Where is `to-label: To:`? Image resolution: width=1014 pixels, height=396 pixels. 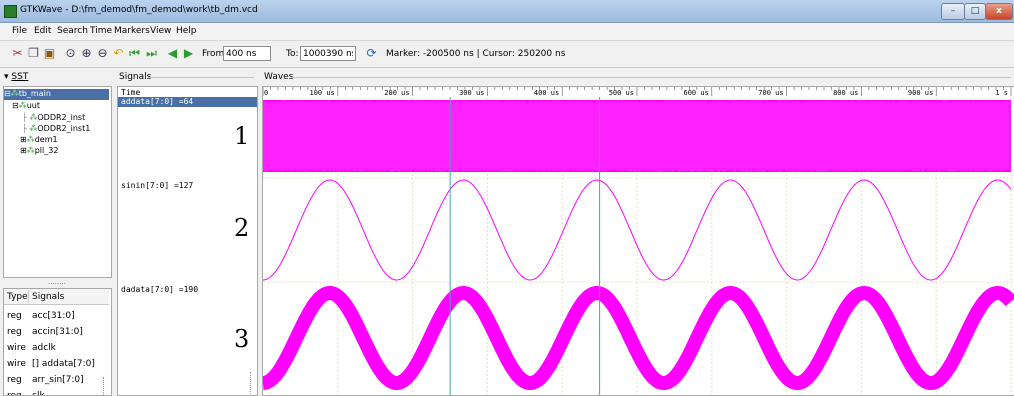 to-label: To: is located at coordinates (292, 54).